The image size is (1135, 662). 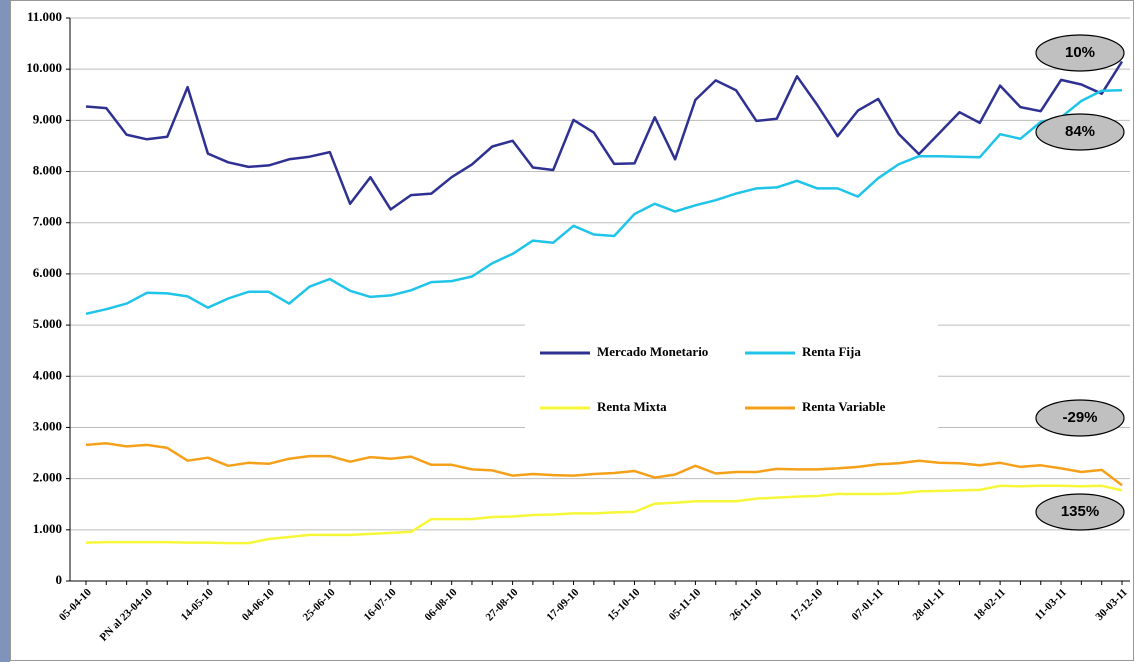 I want to click on y-tick-label: 2.000, so click(x=47, y=477).